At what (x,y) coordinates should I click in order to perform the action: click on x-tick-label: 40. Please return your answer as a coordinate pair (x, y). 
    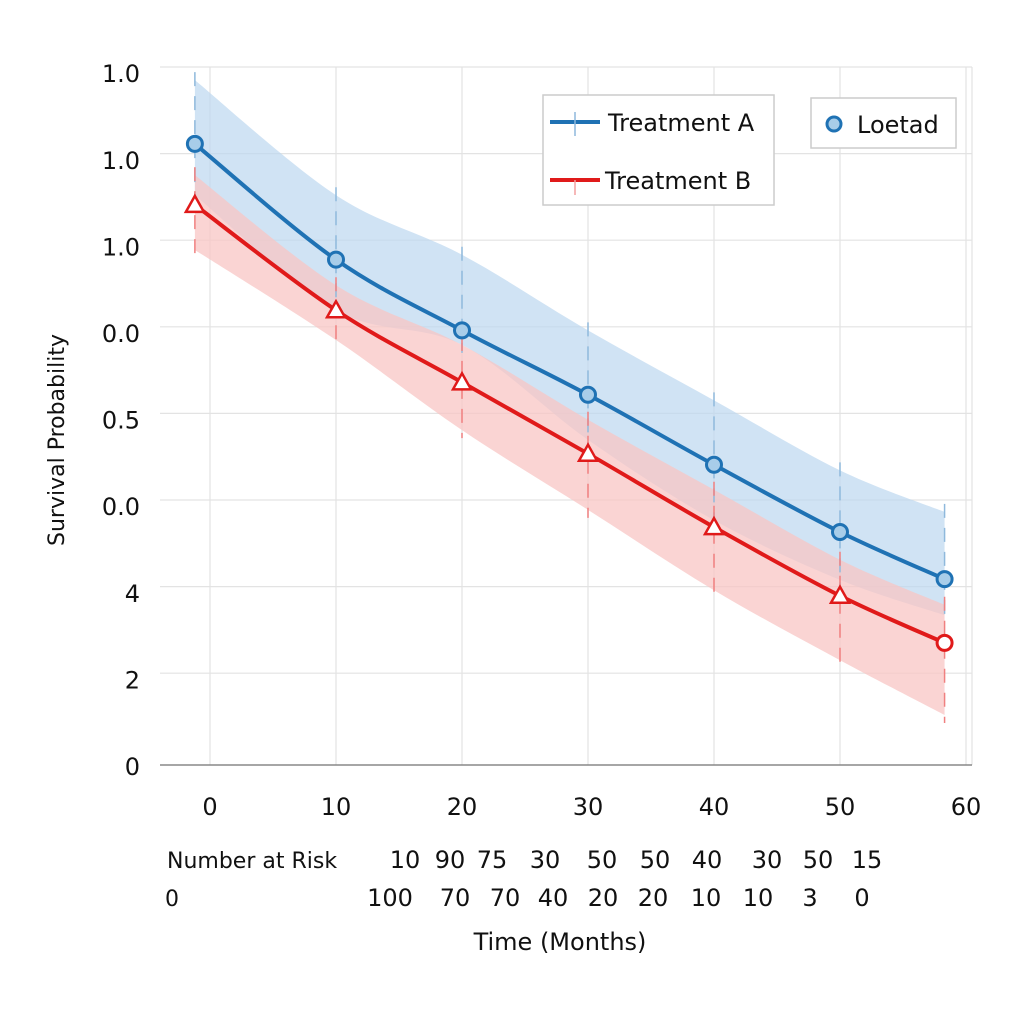
    Looking at the image, I should click on (714, 807).